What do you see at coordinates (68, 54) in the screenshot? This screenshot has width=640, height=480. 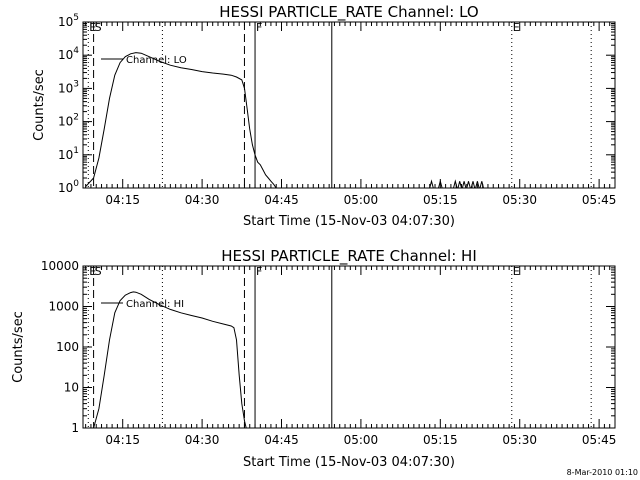 I see `y-tick-label: 10⁴` at bounding box center [68, 54].